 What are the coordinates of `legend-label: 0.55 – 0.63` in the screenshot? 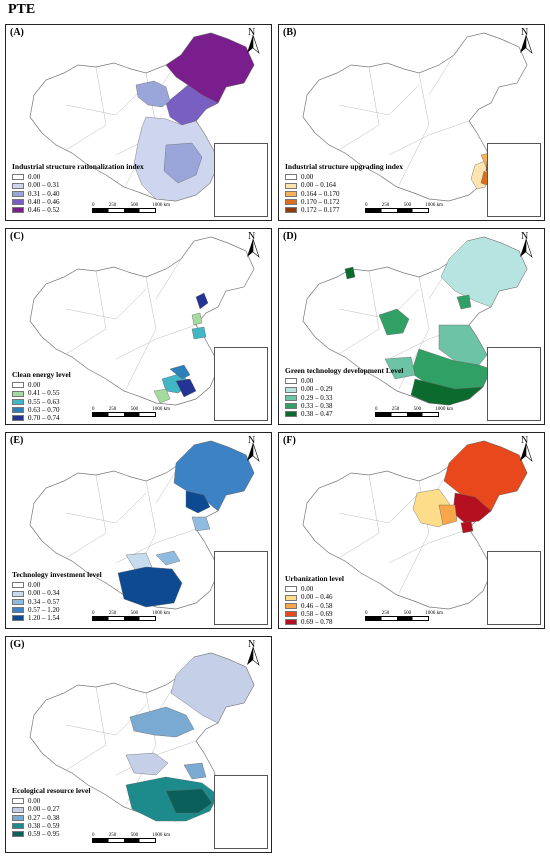 It's located at (44, 401).